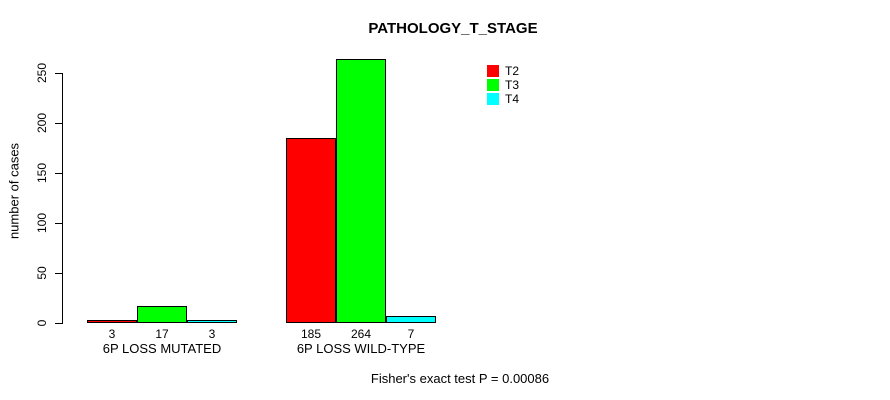 The width and height of the screenshot is (890, 400). Describe the element at coordinates (311, 230) in the screenshot. I see `bar-t2-wild-type` at that location.